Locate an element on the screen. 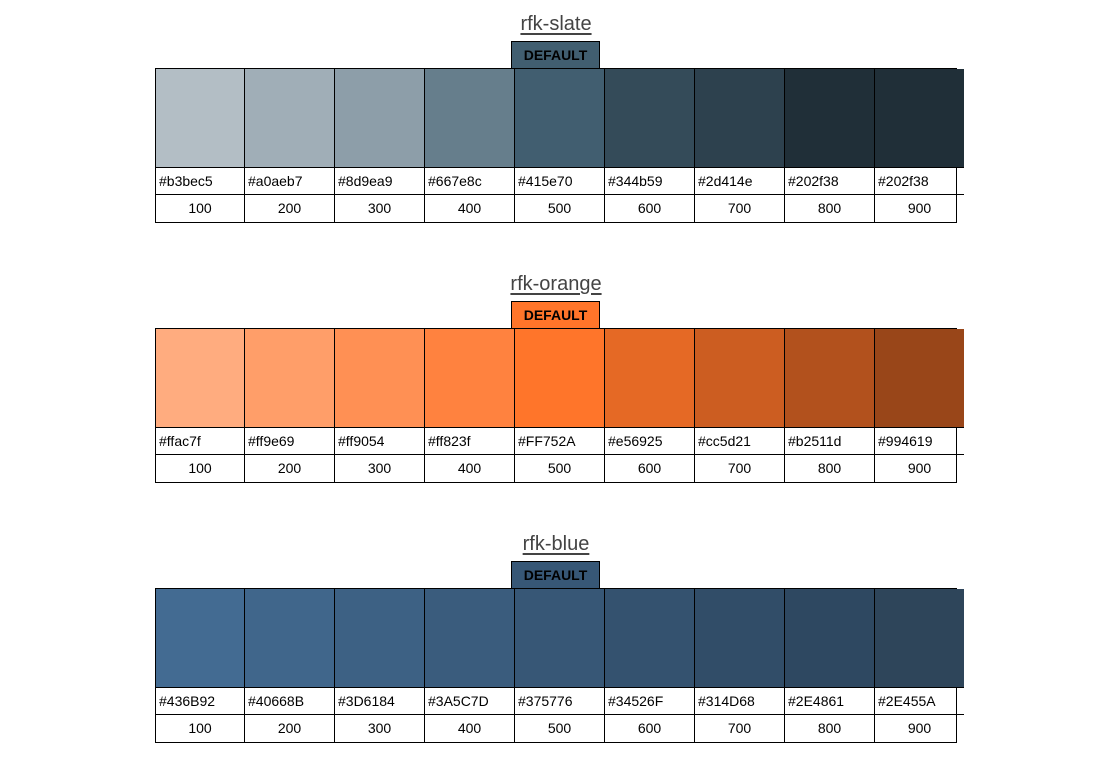 The width and height of the screenshot is (1120, 761). swatch-column: #436B92 100 is located at coordinates (200, 665).